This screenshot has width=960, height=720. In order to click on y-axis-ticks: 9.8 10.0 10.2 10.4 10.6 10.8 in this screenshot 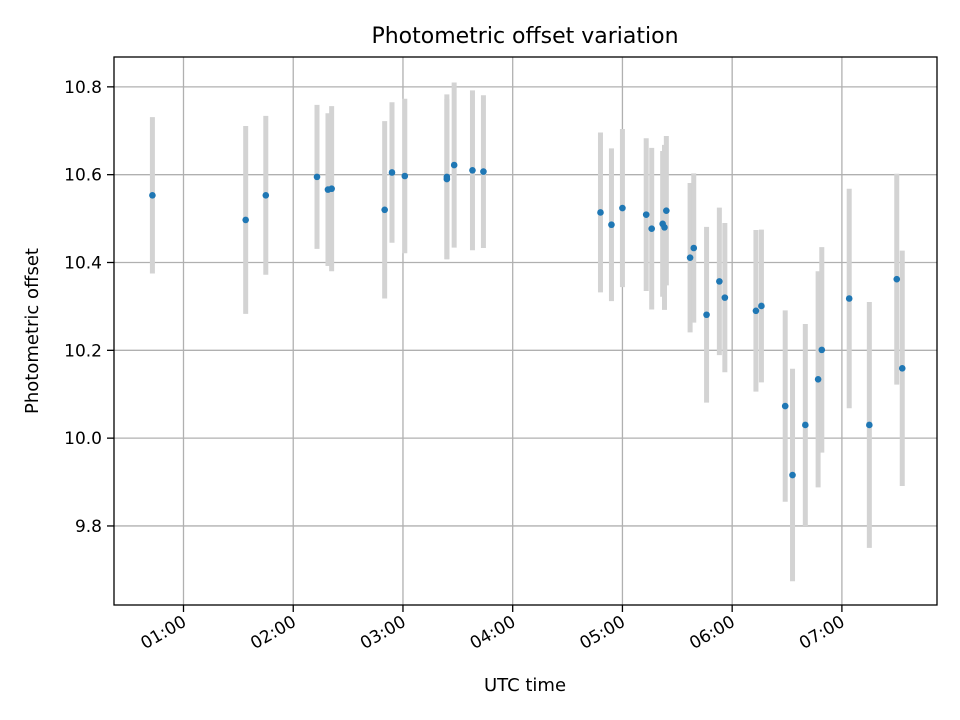, I will do `click(89, 307)`.